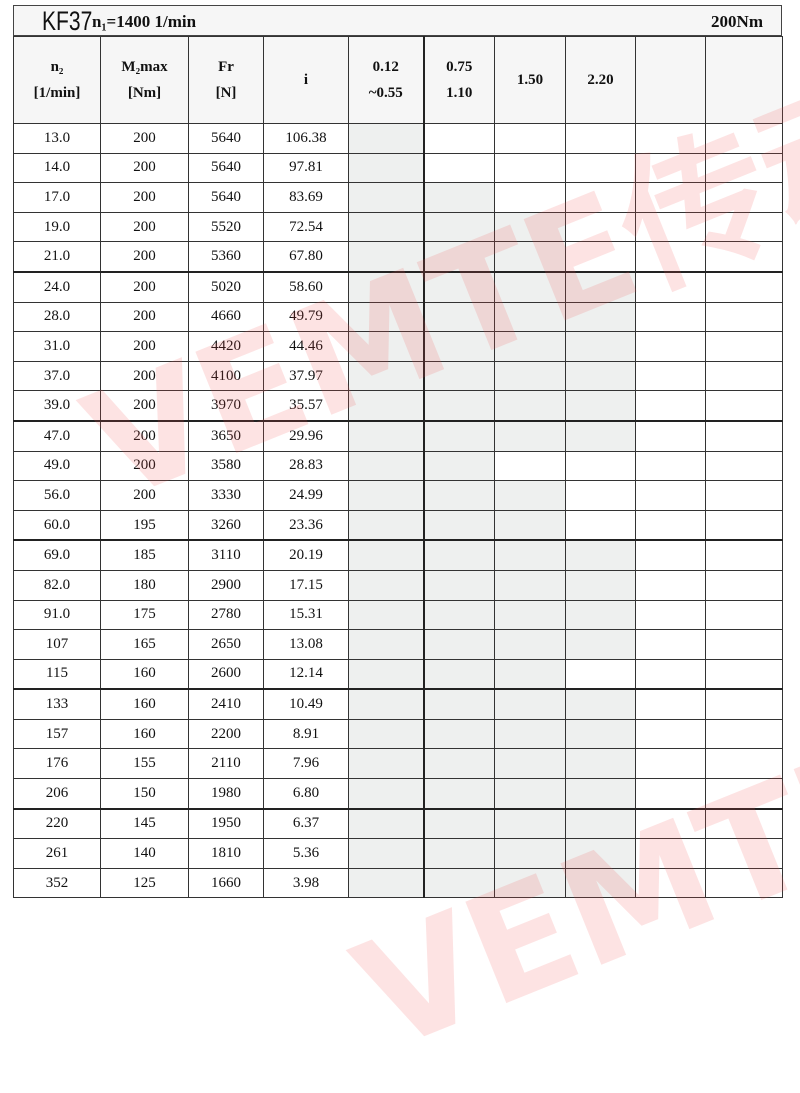 The width and height of the screenshot is (800, 1093). Describe the element at coordinates (306, 317) in the screenshot. I see `cell-i: 49.79` at that location.